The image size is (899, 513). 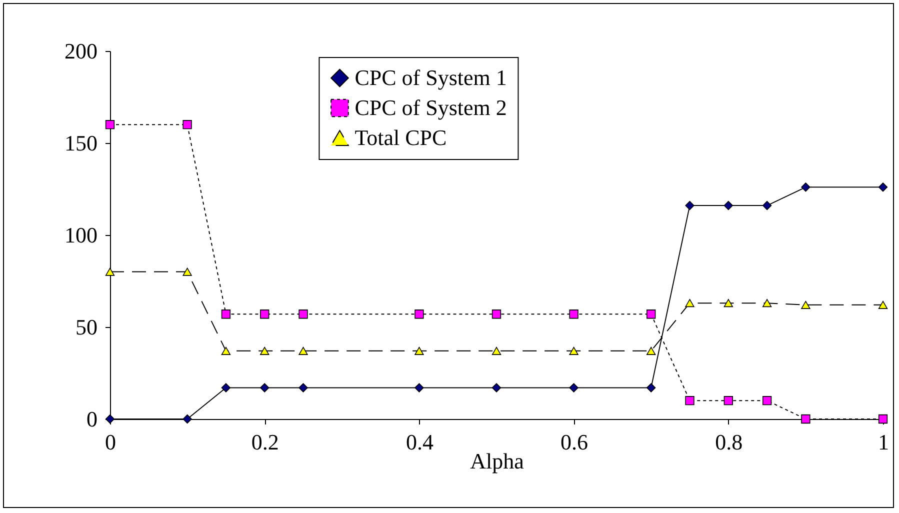 What do you see at coordinates (92, 419) in the screenshot?
I see `y-tick-label: 0` at bounding box center [92, 419].